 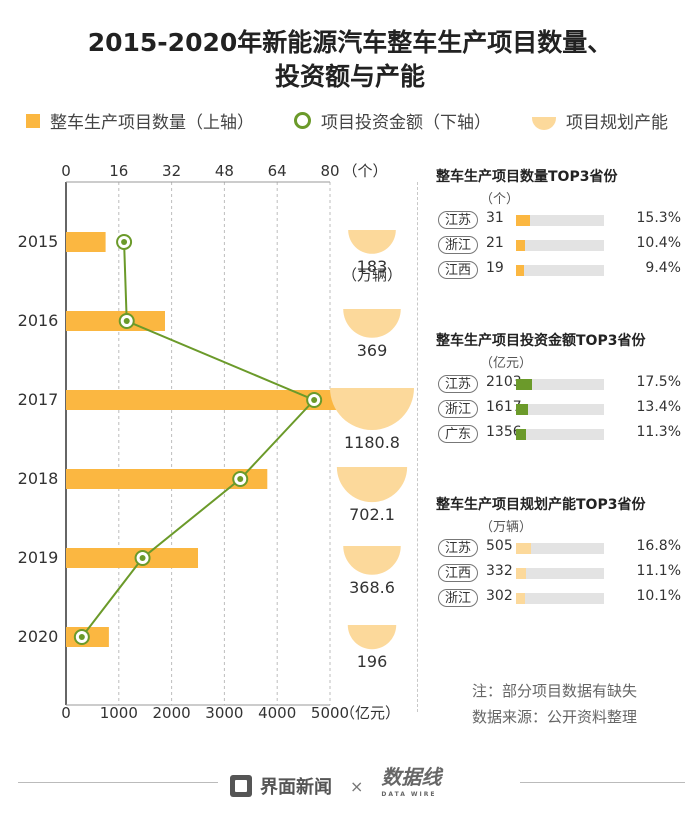 What do you see at coordinates (658, 432) in the screenshot?
I see `province-percent: 11.3%` at bounding box center [658, 432].